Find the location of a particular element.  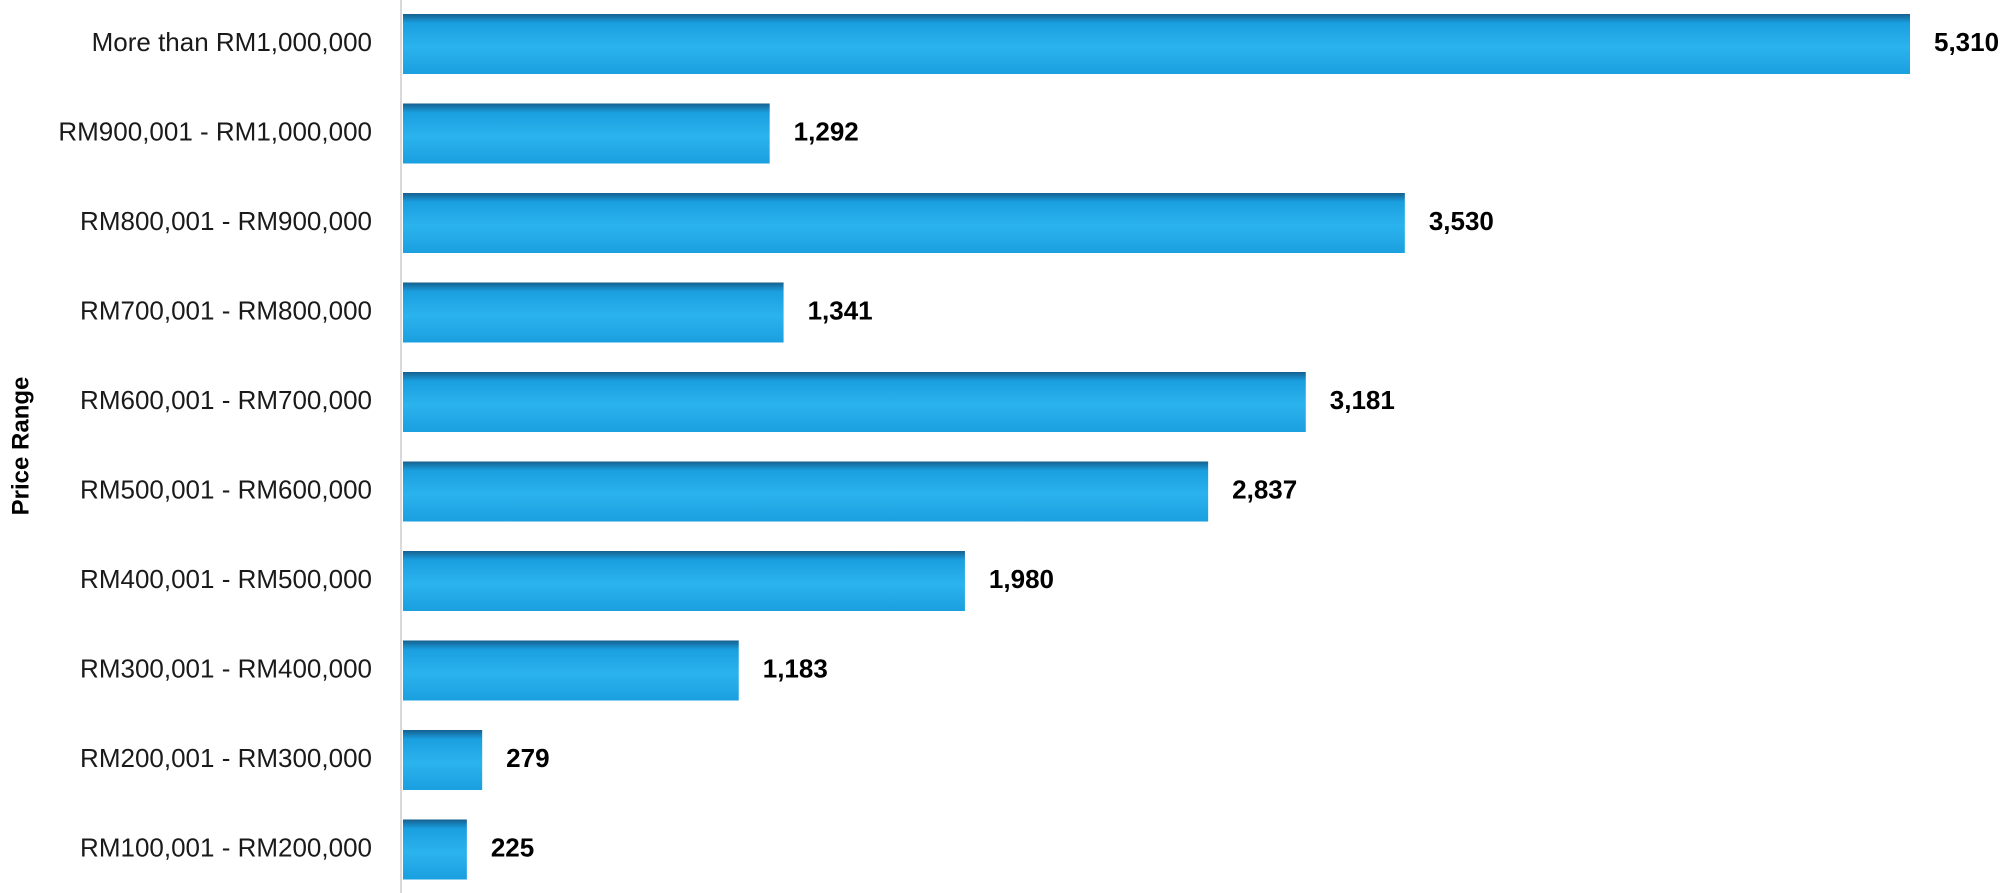

y-axis-title: Price Range is located at coordinates (20, 446).